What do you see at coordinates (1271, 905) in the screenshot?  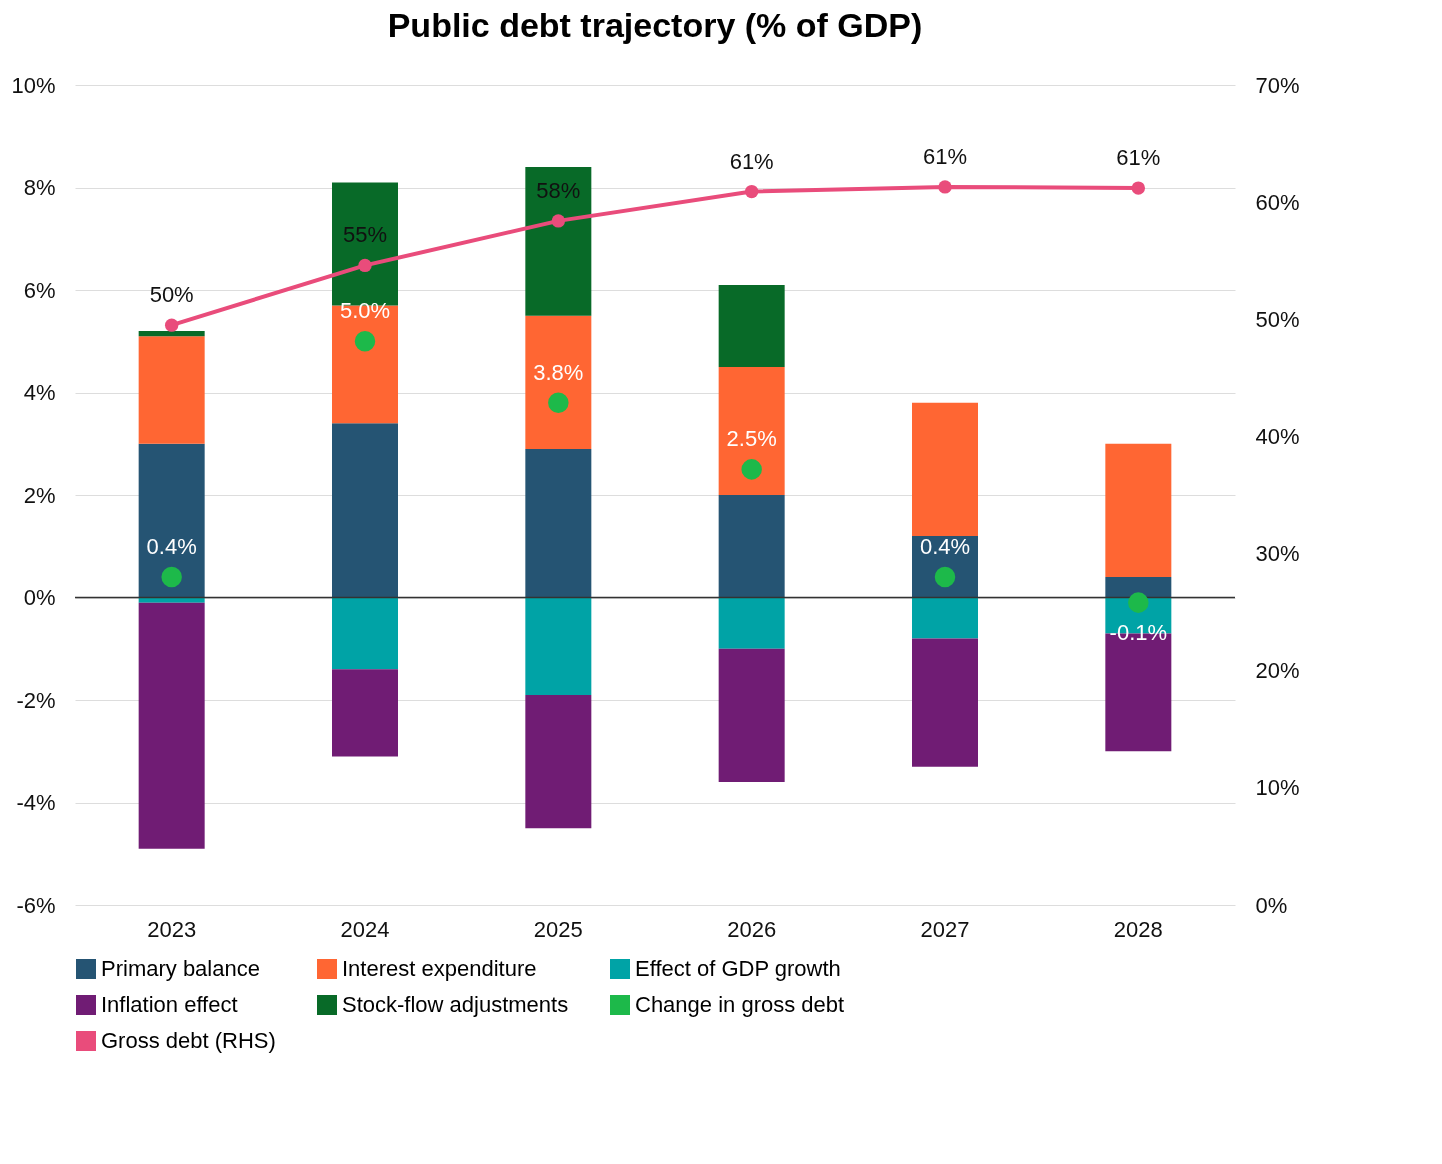 I see `y2-tick-label: 0%` at bounding box center [1271, 905].